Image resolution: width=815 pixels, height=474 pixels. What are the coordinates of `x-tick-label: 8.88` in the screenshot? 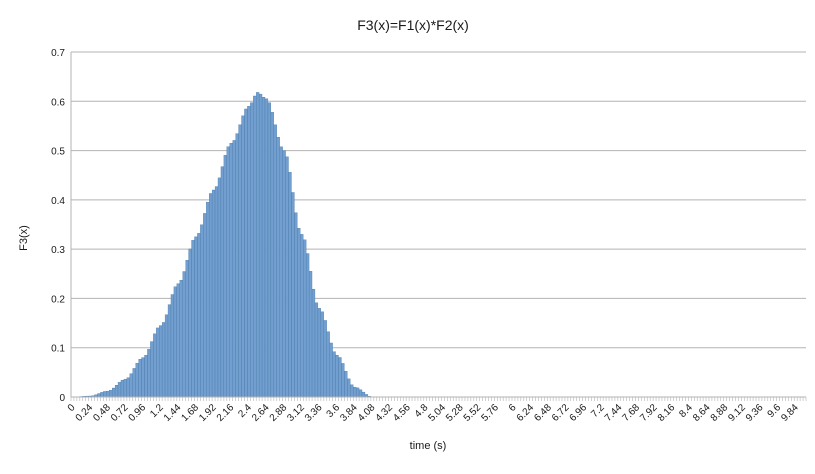 It's located at (720, 413).